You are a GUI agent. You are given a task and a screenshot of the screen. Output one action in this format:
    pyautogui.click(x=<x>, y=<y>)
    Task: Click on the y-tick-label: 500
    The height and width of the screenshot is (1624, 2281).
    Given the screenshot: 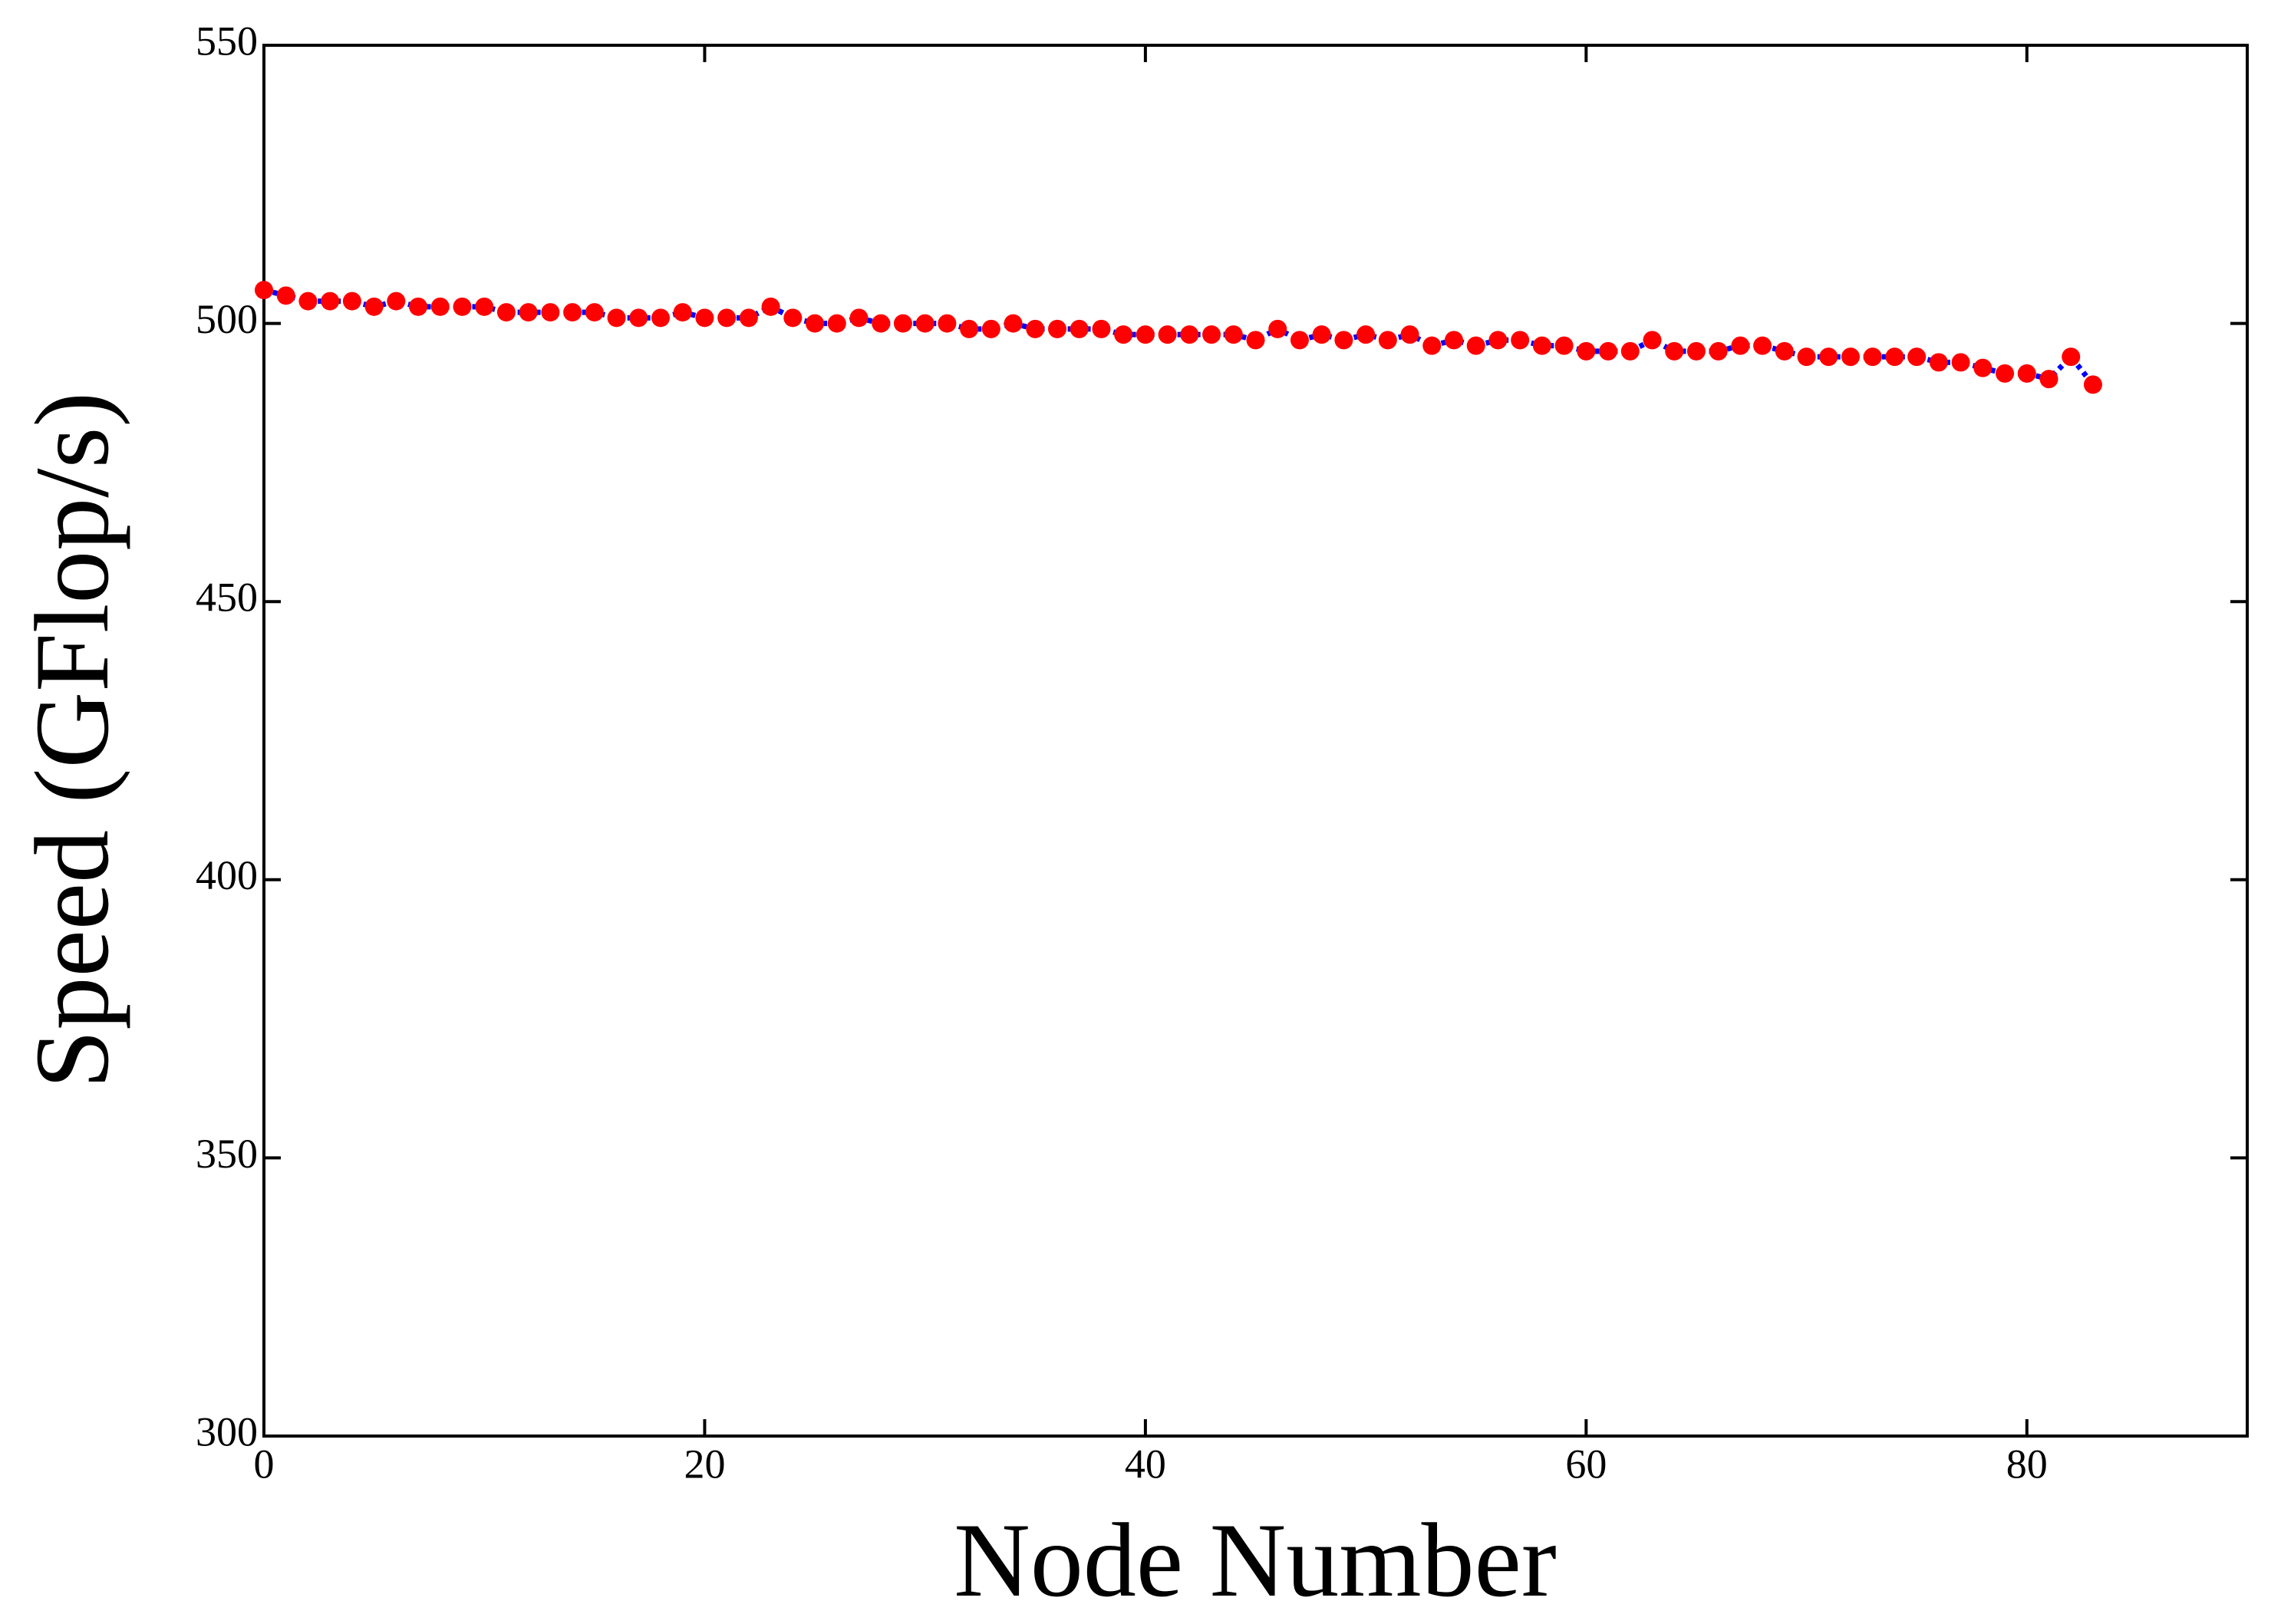 What is the action you would take?
    pyautogui.click(x=227, y=319)
    